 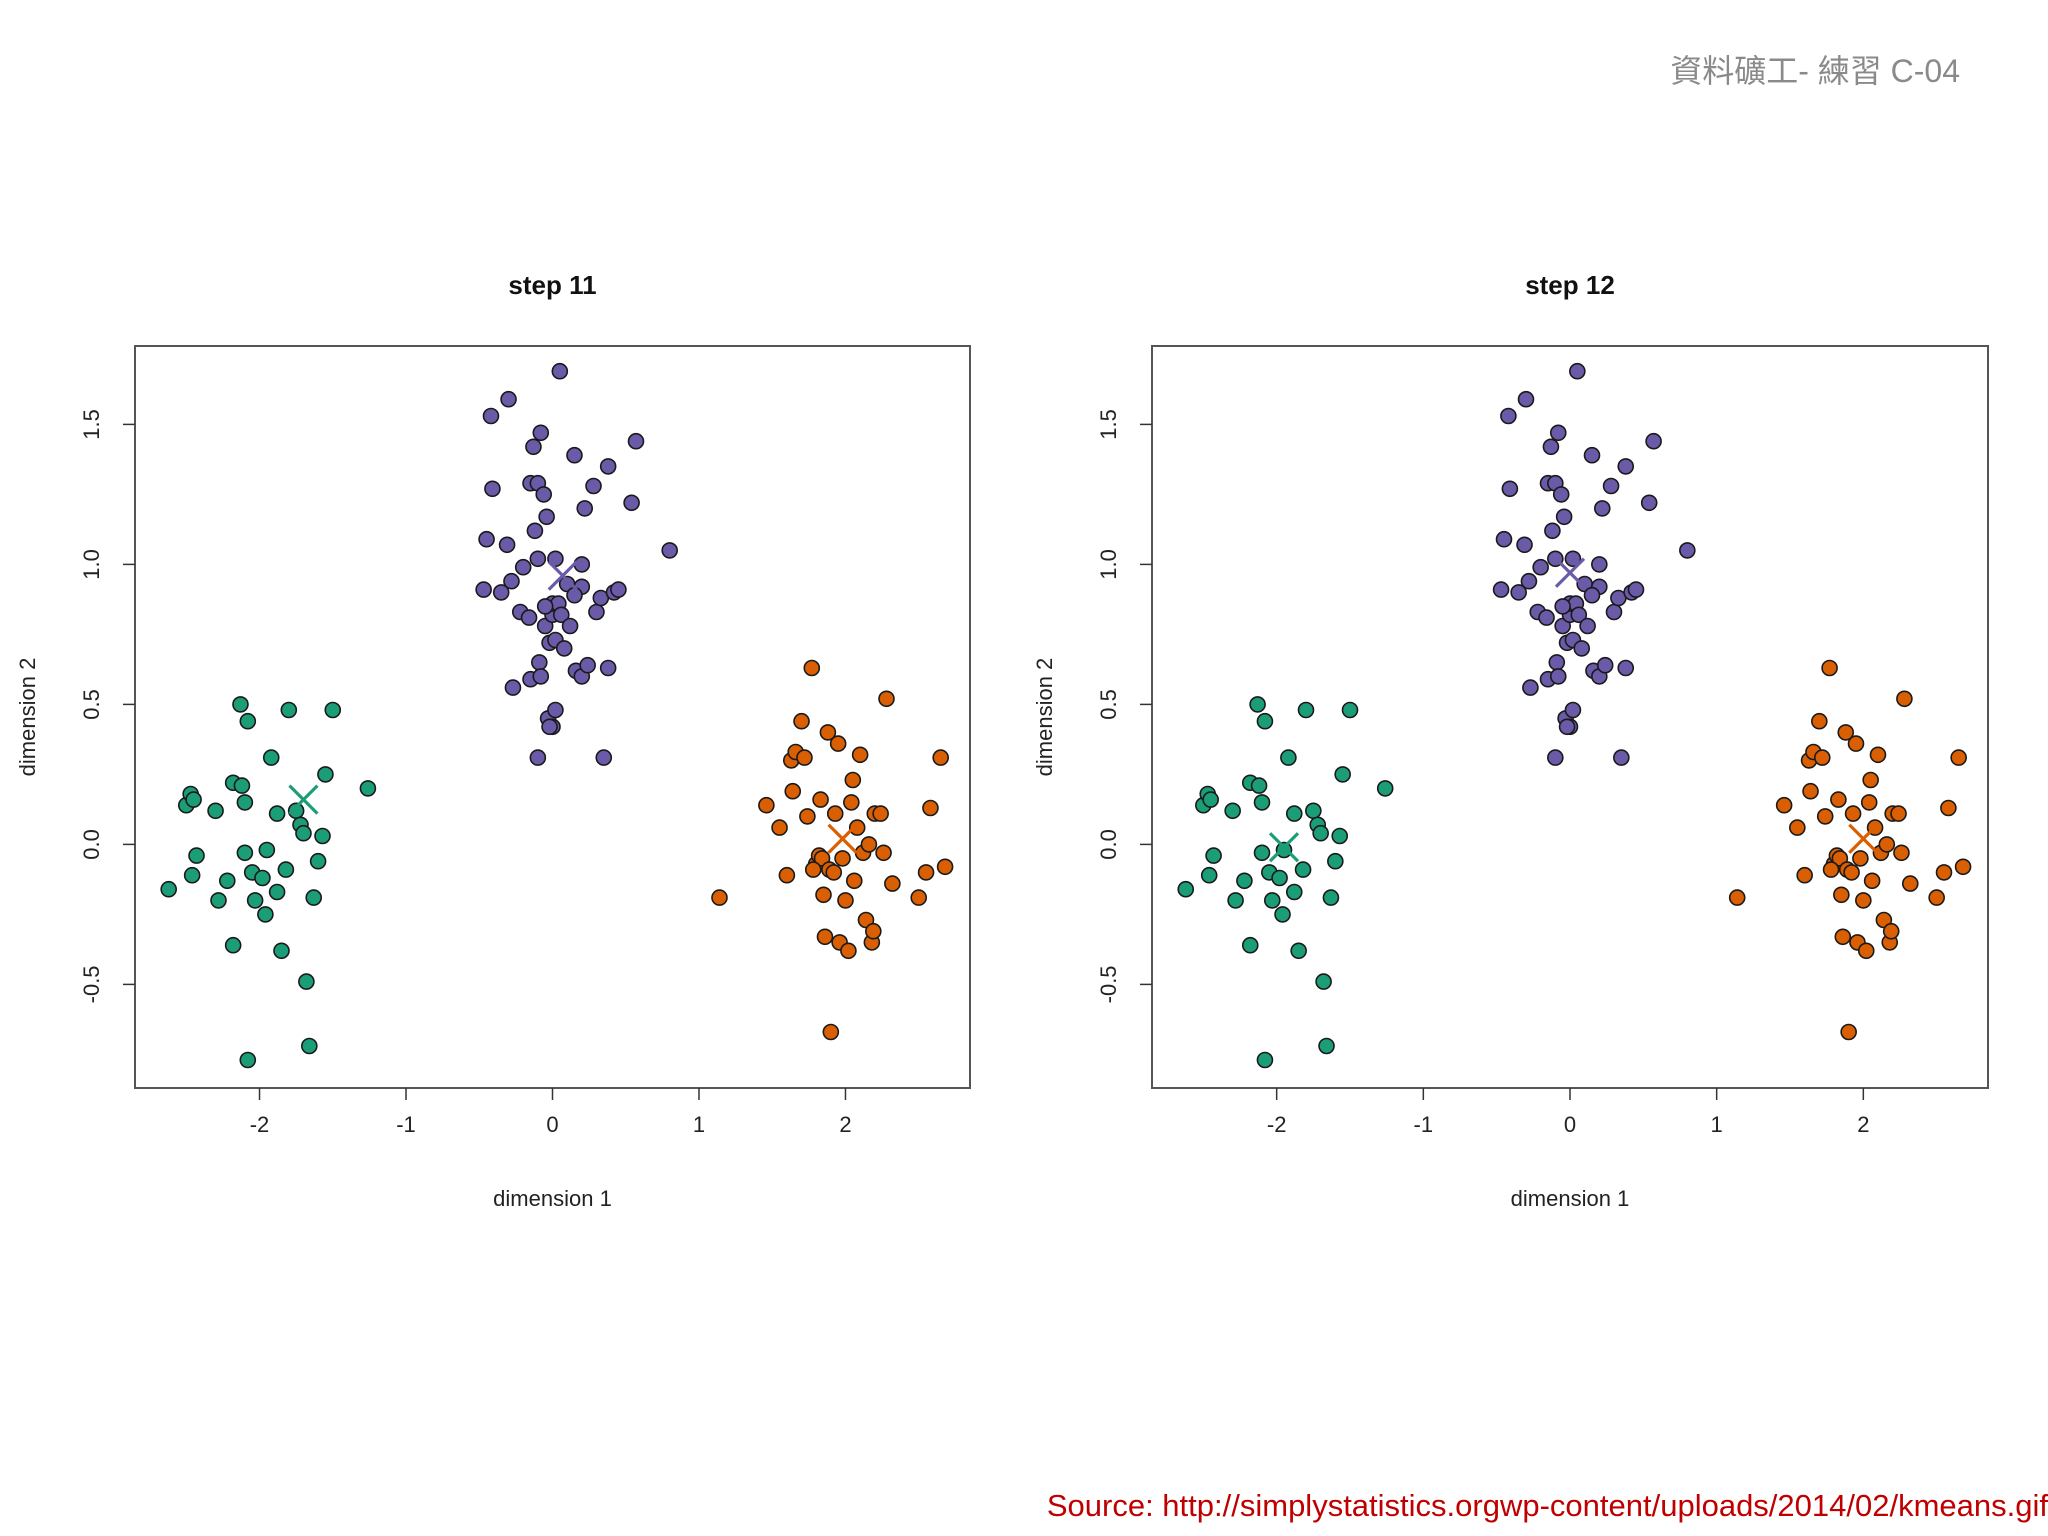 What do you see at coordinates (845, 1124) in the screenshot?
I see `x-tick-label: 2` at bounding box center [845, 1124].